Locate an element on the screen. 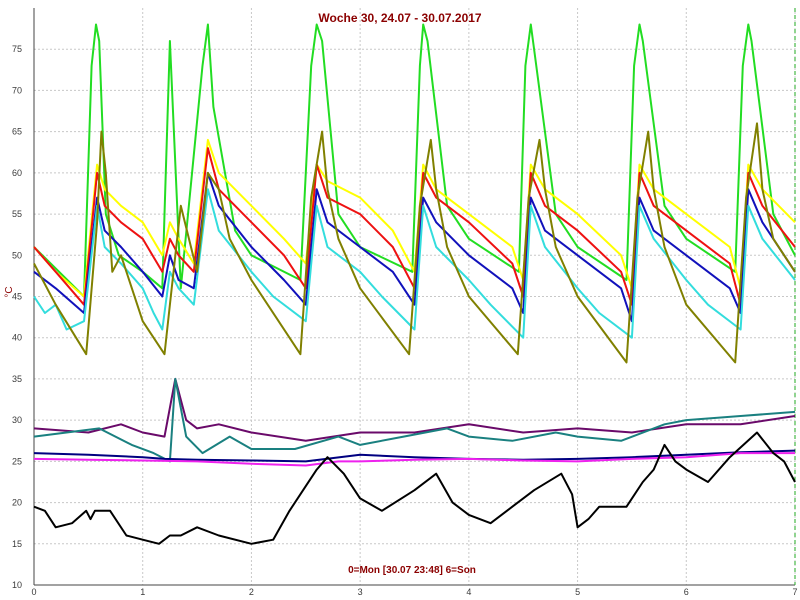 The height and width of the screenshot is (600, 800). x-tick-label: 5 is located at coordinates (577, 592).